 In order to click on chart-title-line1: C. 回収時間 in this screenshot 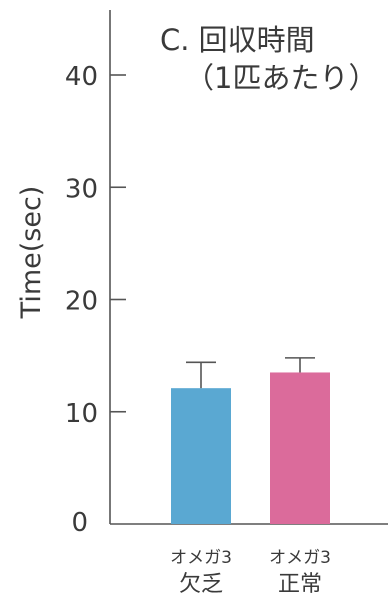, I will do `click(237, 40)`.